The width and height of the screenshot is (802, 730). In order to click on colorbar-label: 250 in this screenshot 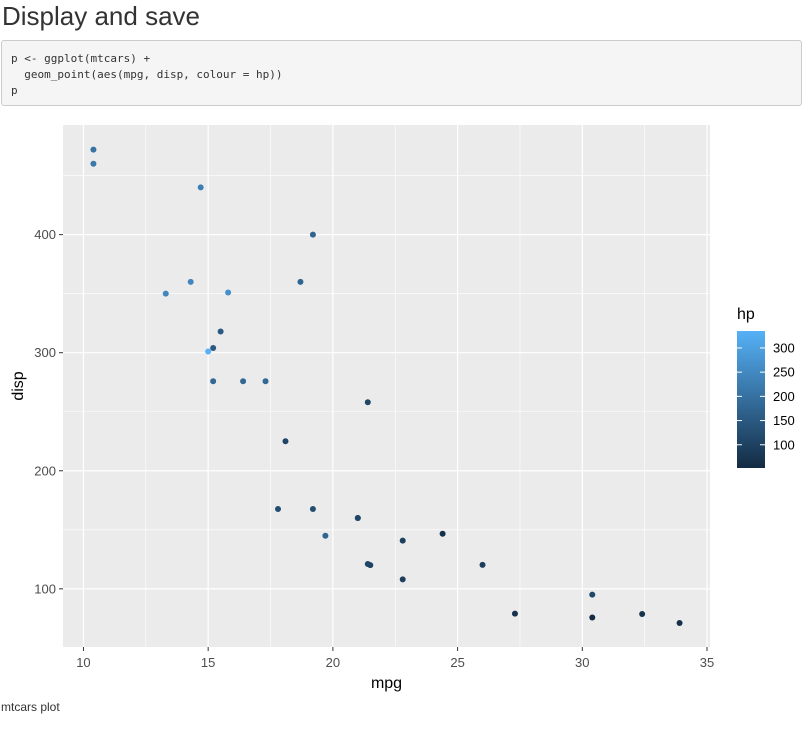, I will do `click(784, 372)`.